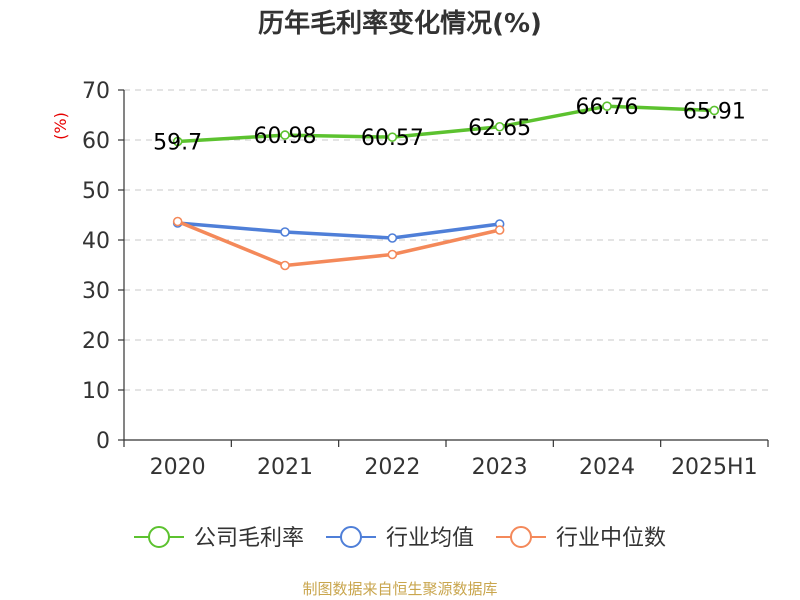 The height and width of the screenshot is (600, 800). Describe the element at coordinates (430, 538) in the screenshot. I see `legend-label: 行业均值` at that location.